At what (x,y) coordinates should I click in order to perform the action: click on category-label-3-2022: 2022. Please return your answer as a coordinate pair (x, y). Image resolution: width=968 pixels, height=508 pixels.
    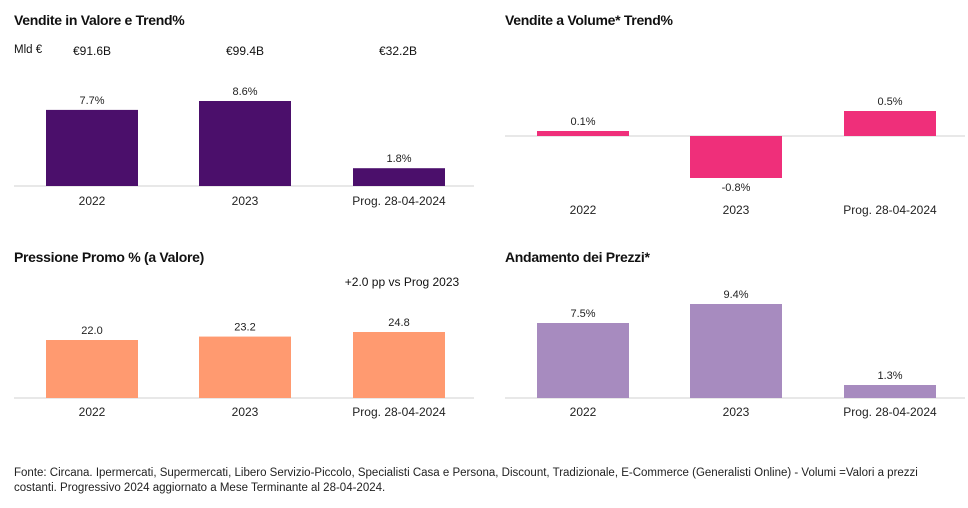
    Looking at the image, I should click on (583, 412).